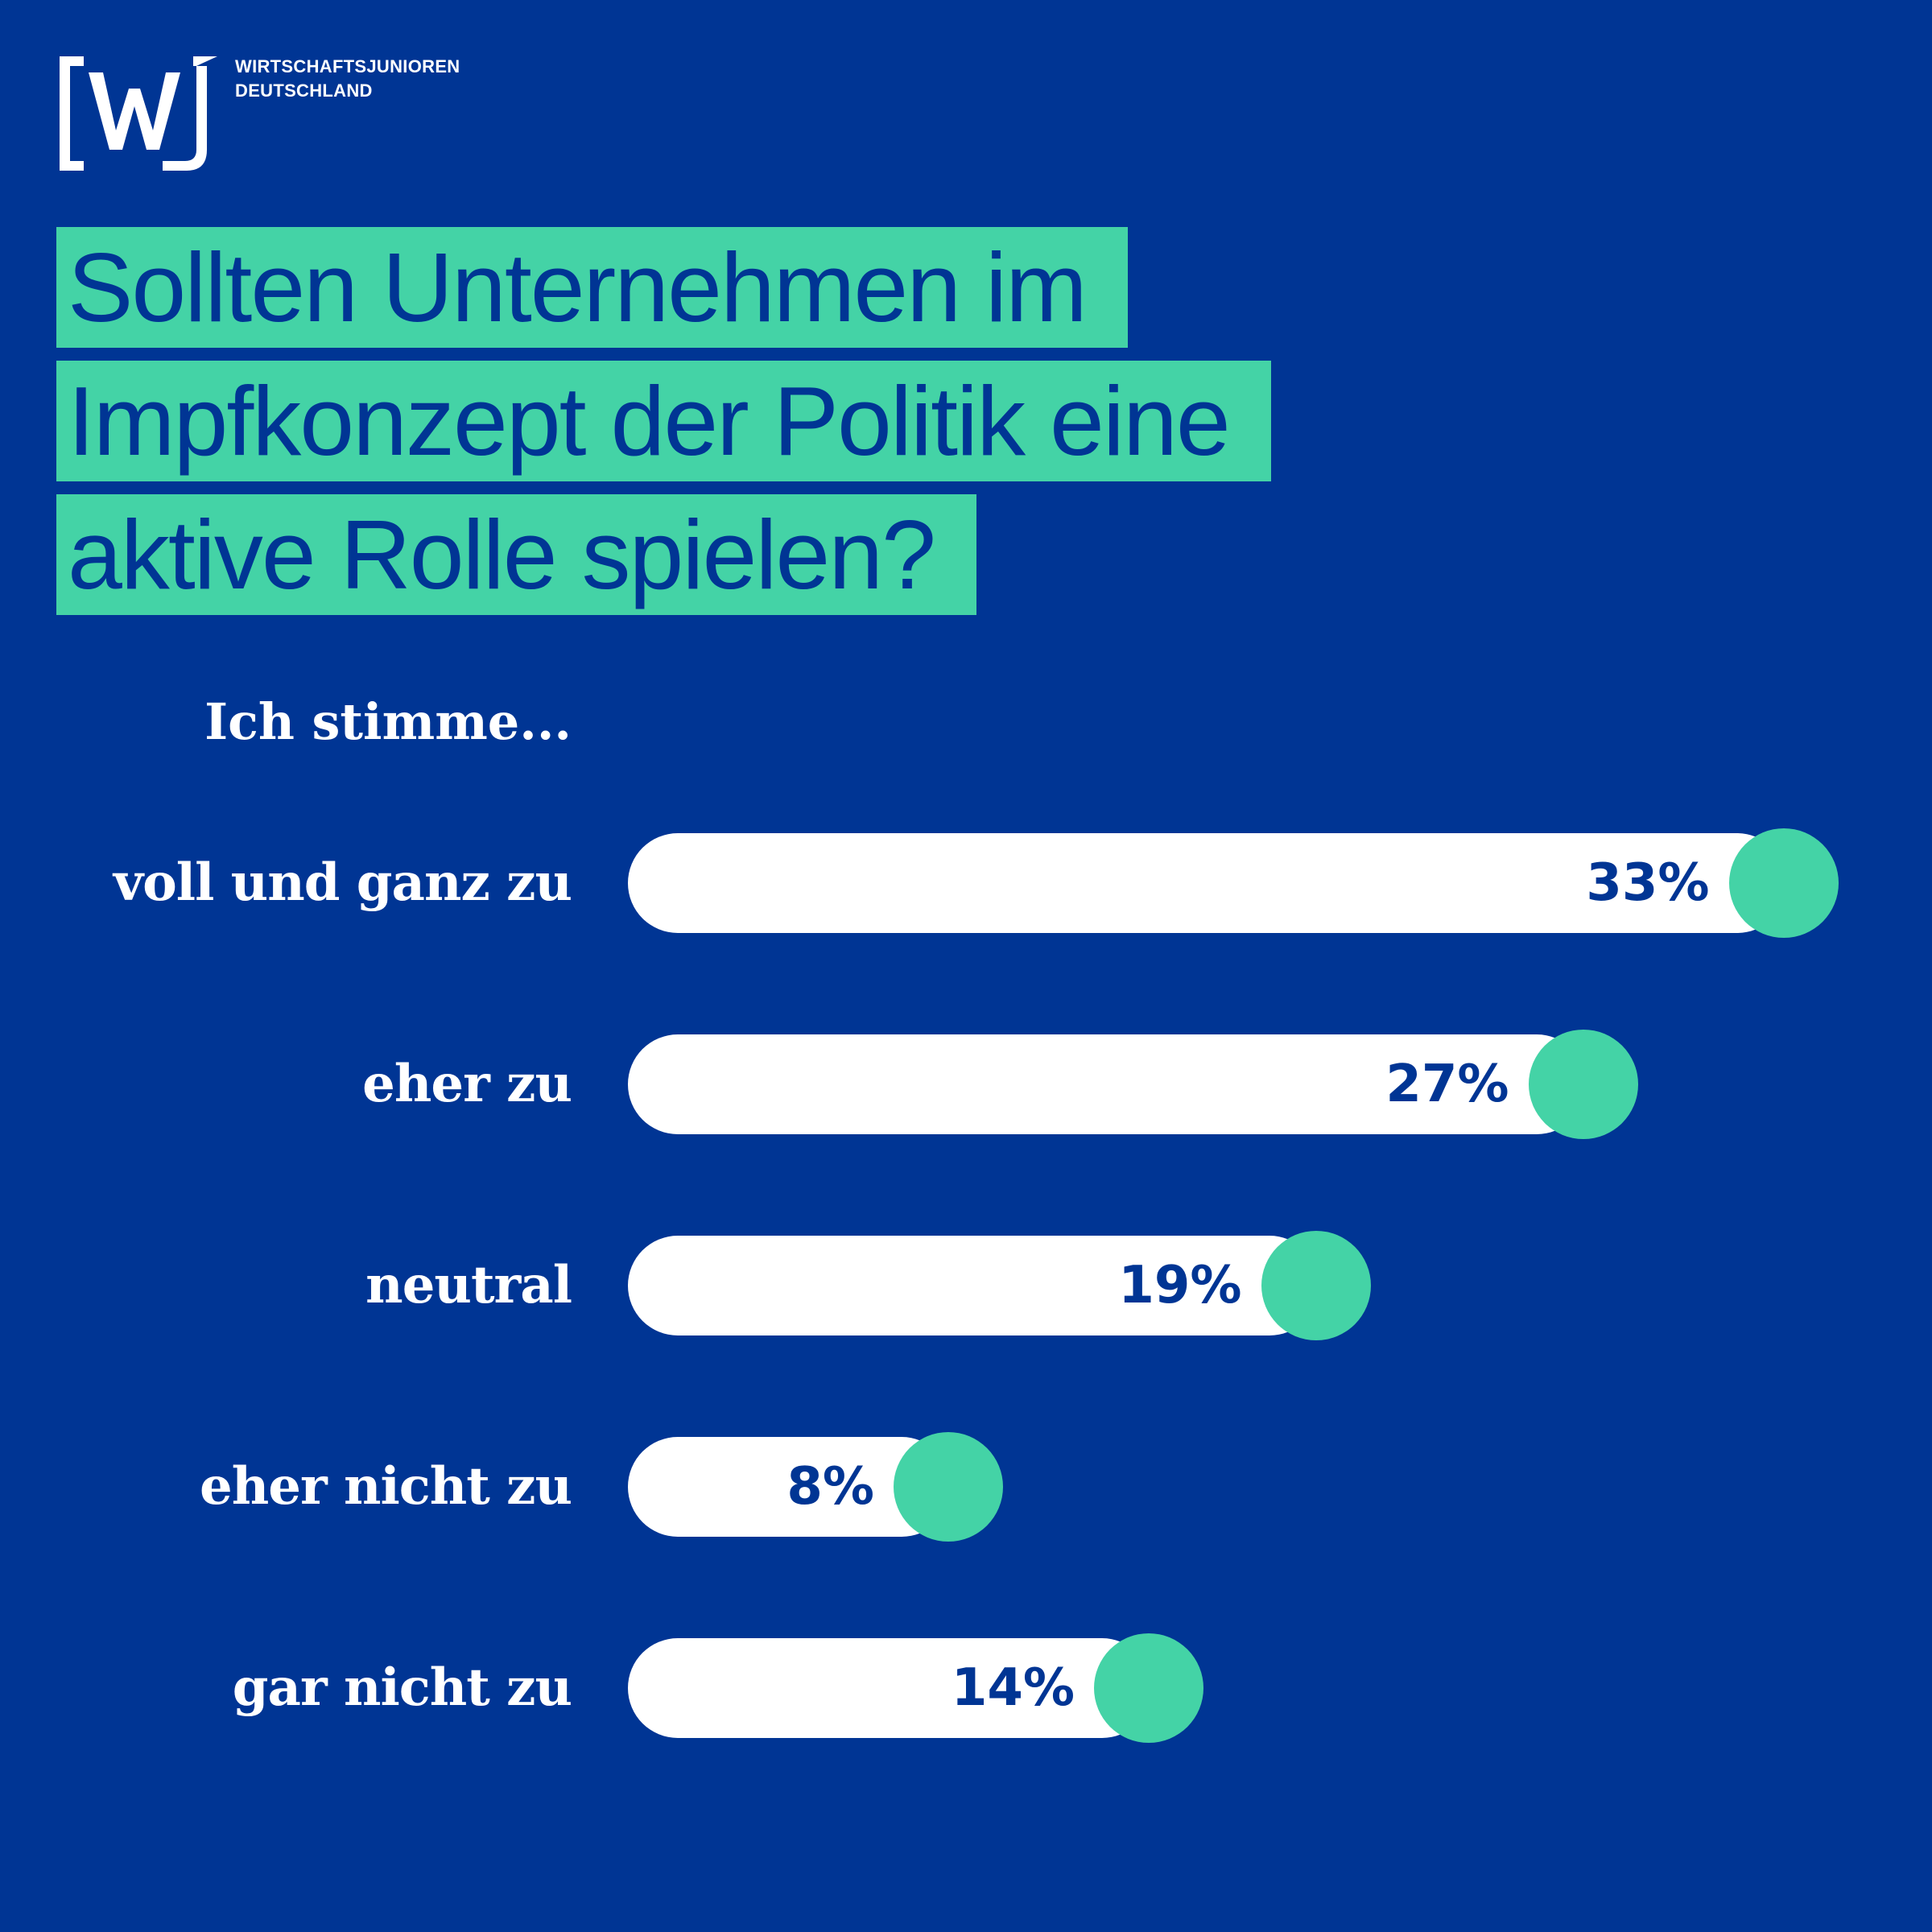 The image size is (1932, 1932). What do you see at coordinates (385, 1486) in the screenshot?
I see `category-label: eher nicht zu` at bounding box center [385, 1486].